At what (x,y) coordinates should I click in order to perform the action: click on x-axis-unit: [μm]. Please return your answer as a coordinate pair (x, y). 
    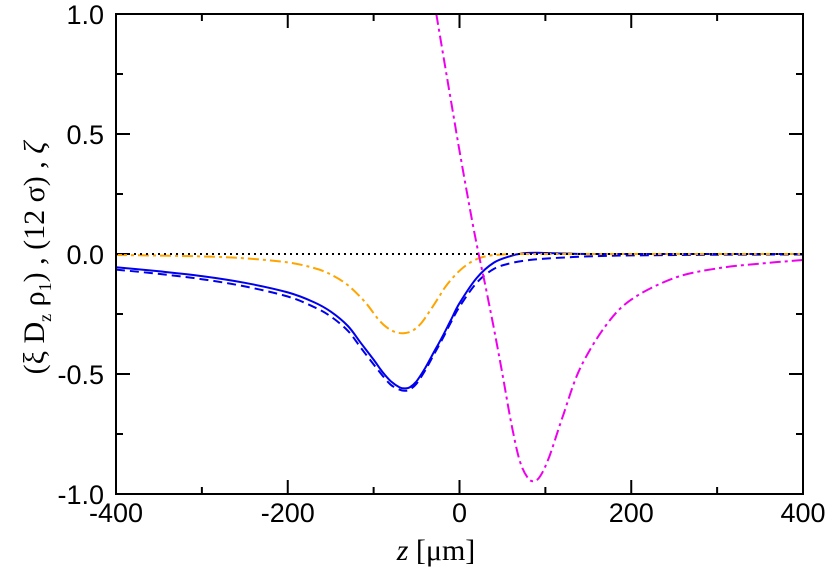
    Looking at the image, I should click on (441, 550).